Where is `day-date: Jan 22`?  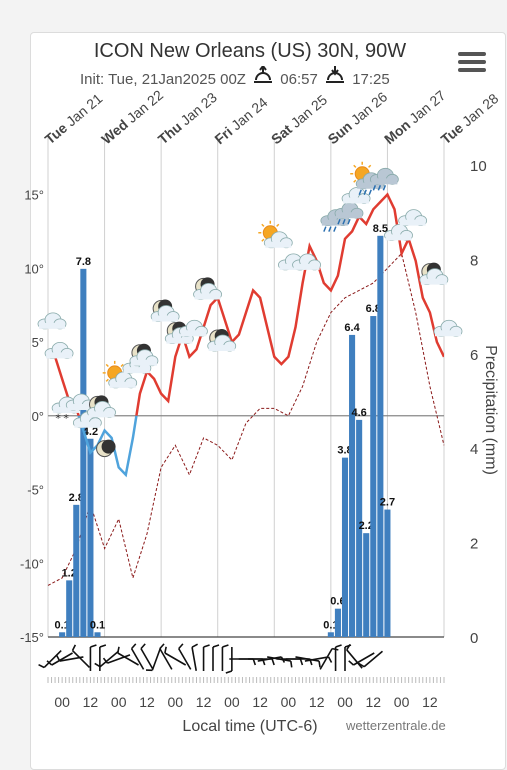 day-date: Jan 22 is located at coordinates (145, 106).